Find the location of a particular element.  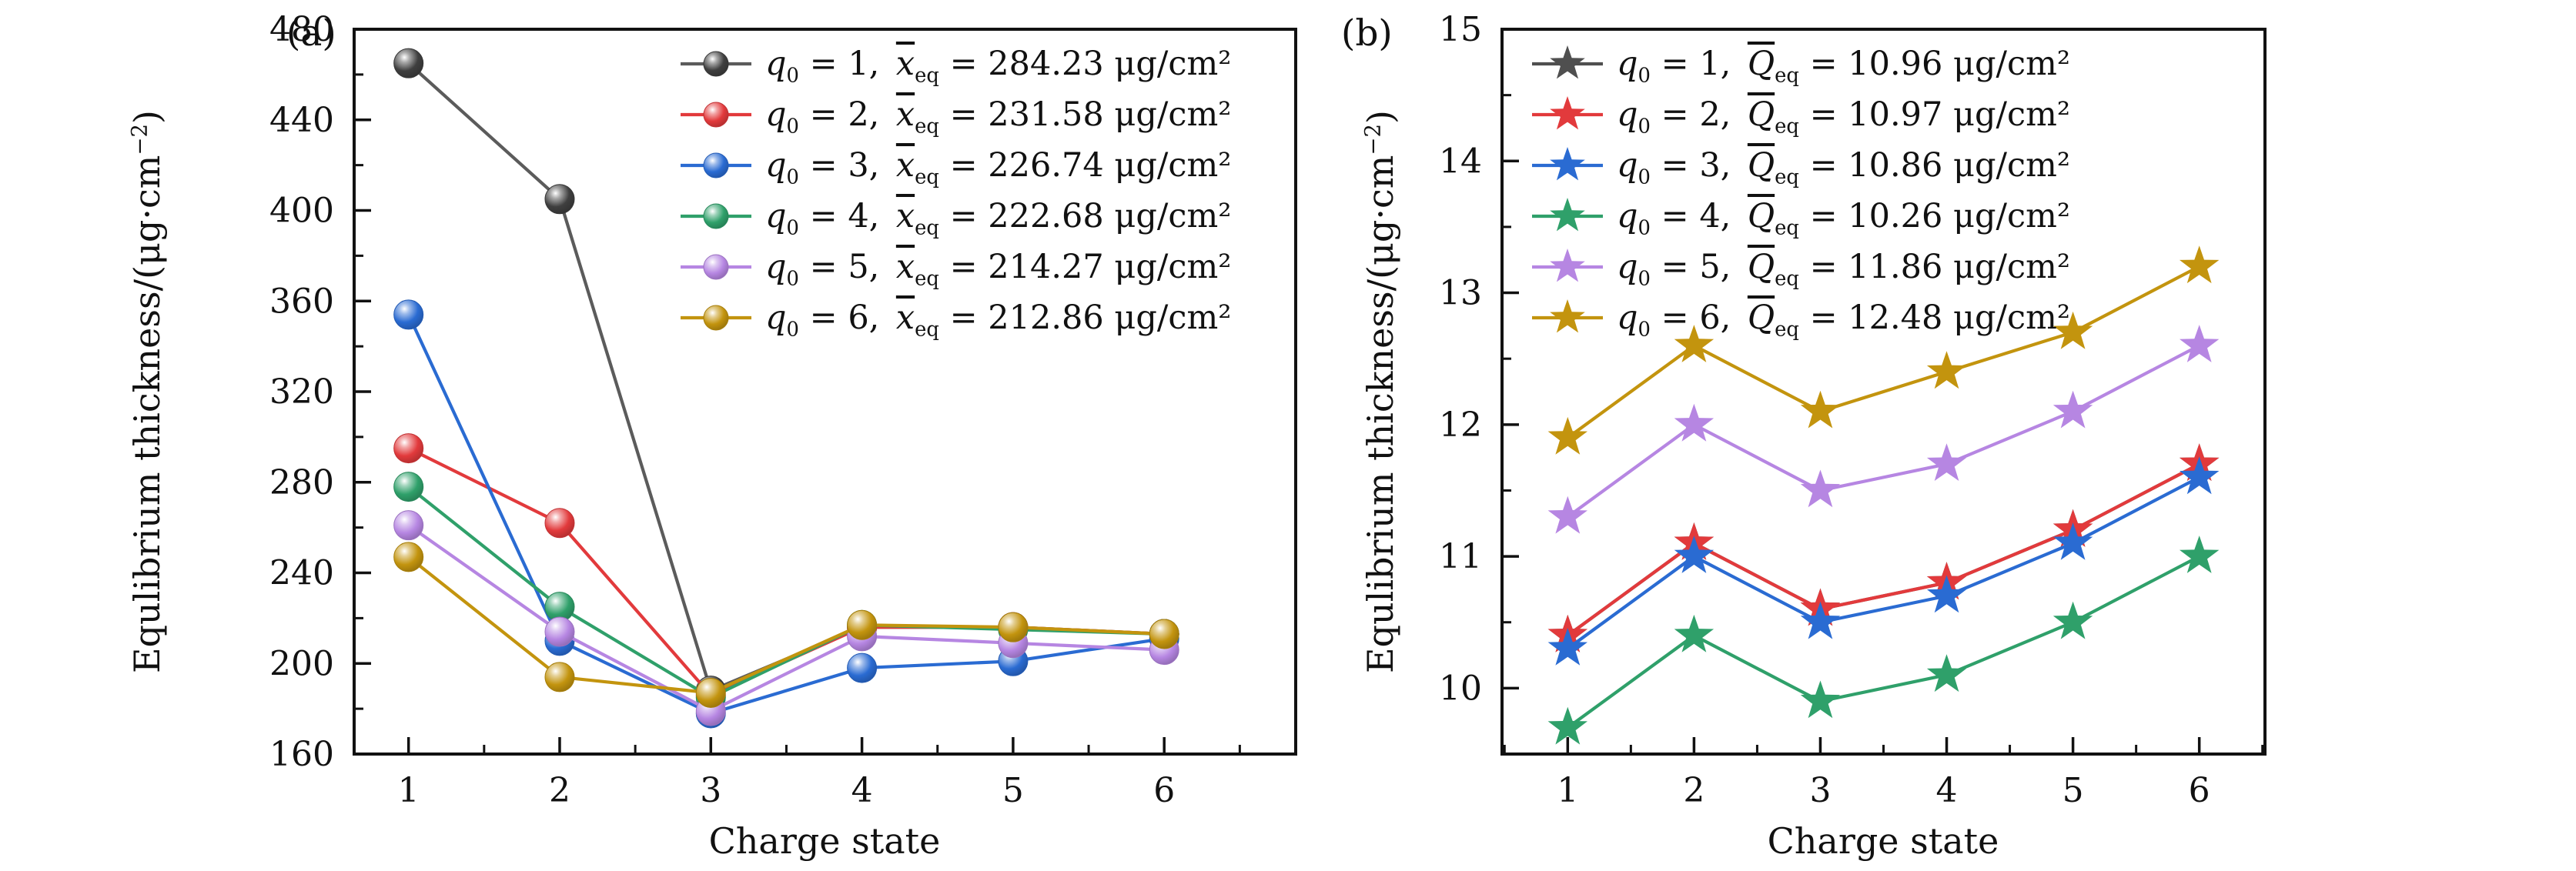

legend-item-q0-1: q0 = 1, xeq = 284.23 μg/cm² is located at coordinates (955, 64).